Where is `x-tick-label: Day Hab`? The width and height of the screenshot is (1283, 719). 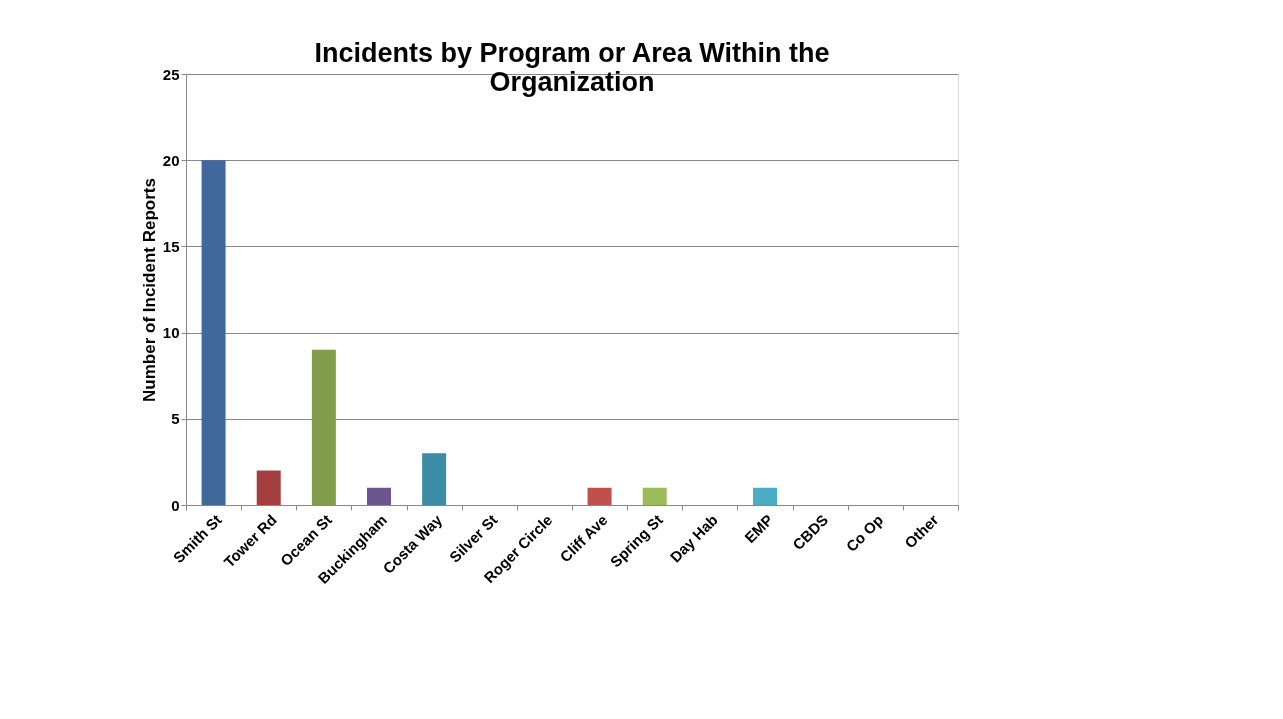
x-tick-label: Day Hab is located at coordinates (693, 538).